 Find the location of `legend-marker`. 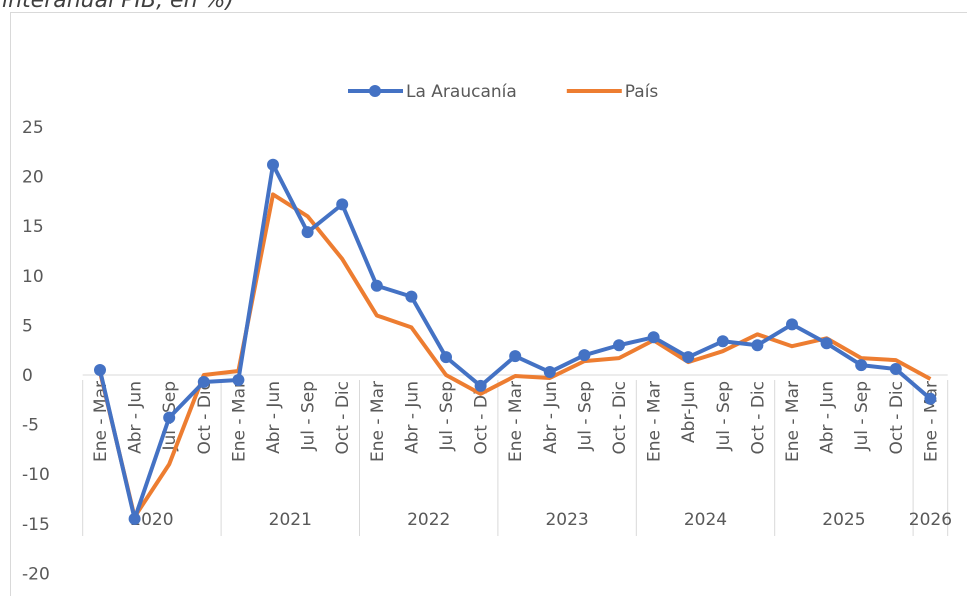

legend-marker is located at coordinates (375, 91).